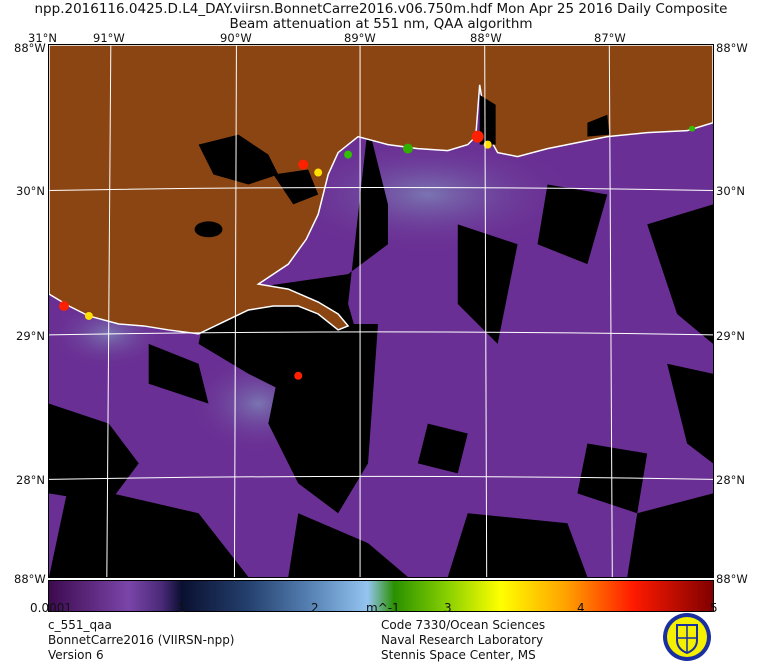 This screenshot has width=762, height=664. Describe the element at coordinates (428, 194) in the screenshot. I see `sediment-plume` at that location.